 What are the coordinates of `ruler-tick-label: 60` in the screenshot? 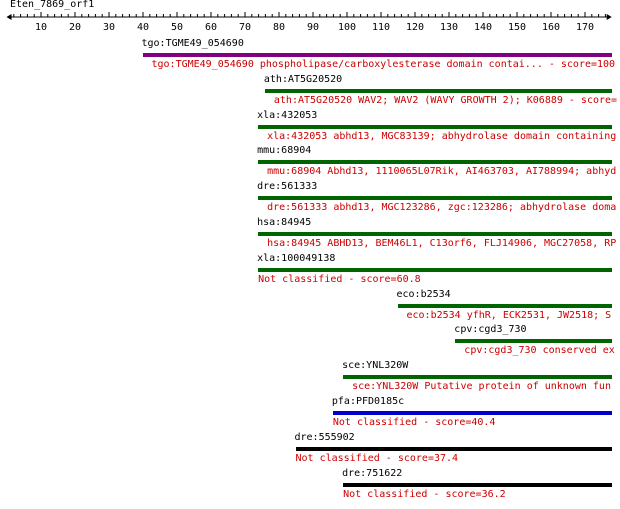 It's located at (211, 27).